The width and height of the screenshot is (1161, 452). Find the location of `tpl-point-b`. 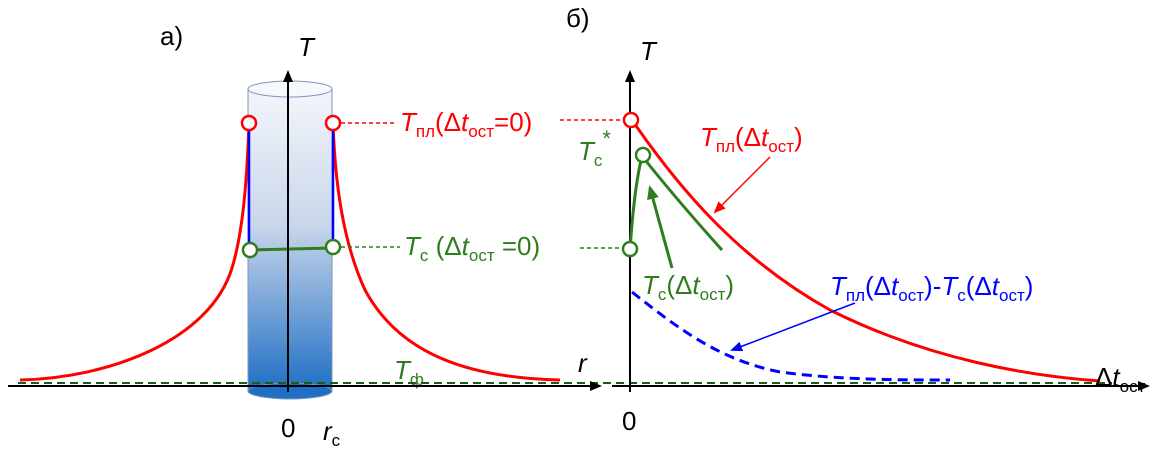

tpl-point-b is located at coordinates (631, 120).